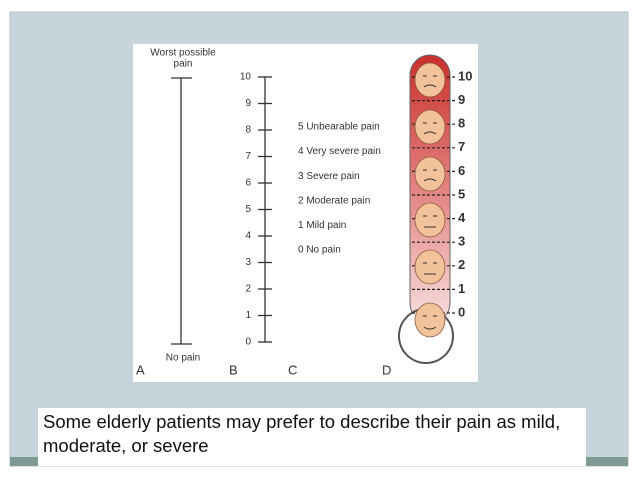 This screenshot has width=638, height=479. I want to click on verbal-descriptor: 5 Unbearable pain, so click(339, 127).